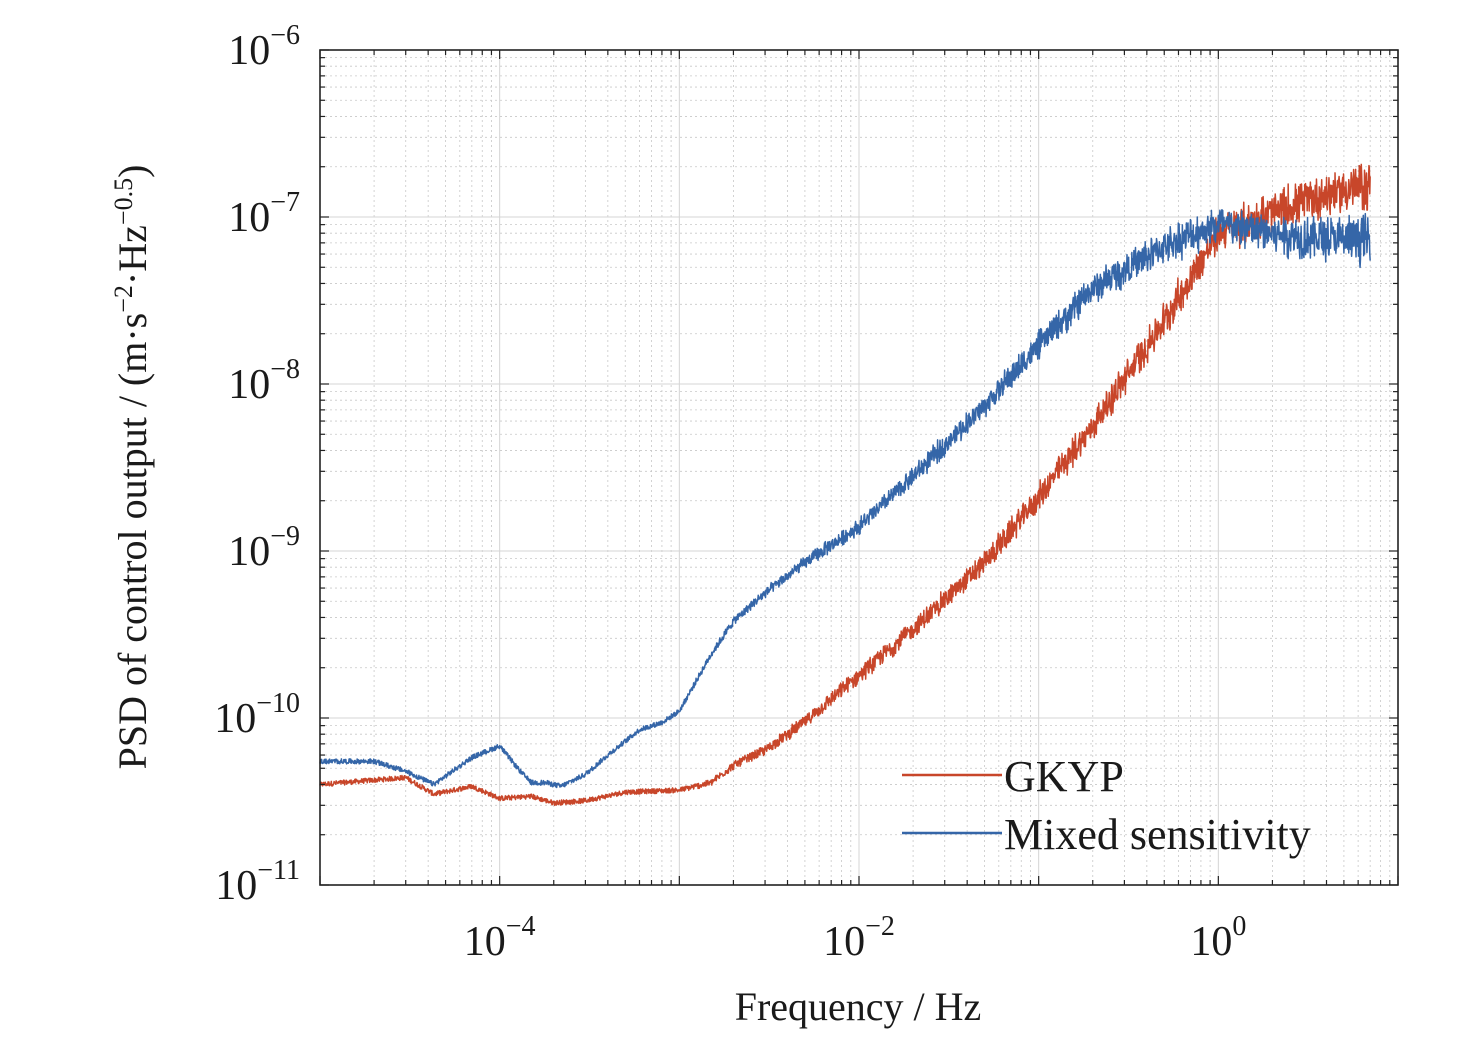 Image resolution: width=1476 pixels, height=1039 pixels. Describe the element at coordinates (132, 541) in the screenshot. I see `y-axis-label-prefix: PSD of control output / (m·s` at that location.